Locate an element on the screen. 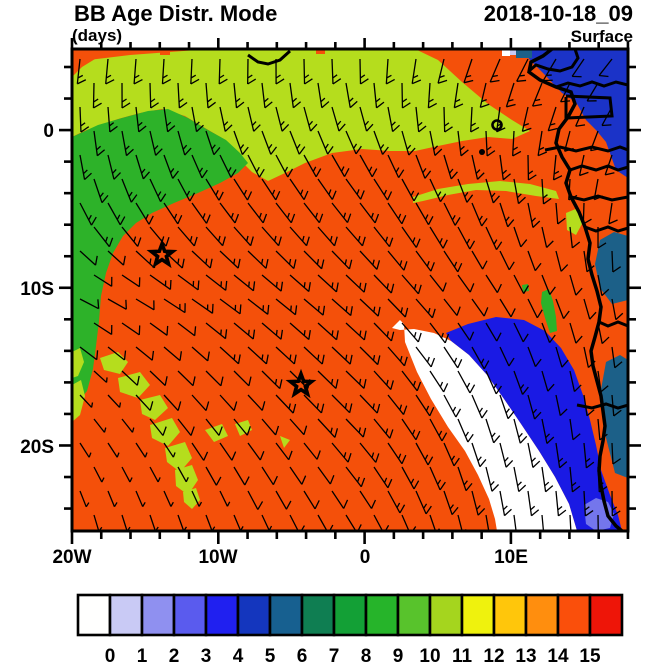 The width and height of the screenshot is (650, 667). page-title: BB Age Distr. Mode is located at coordinates (176, 13).